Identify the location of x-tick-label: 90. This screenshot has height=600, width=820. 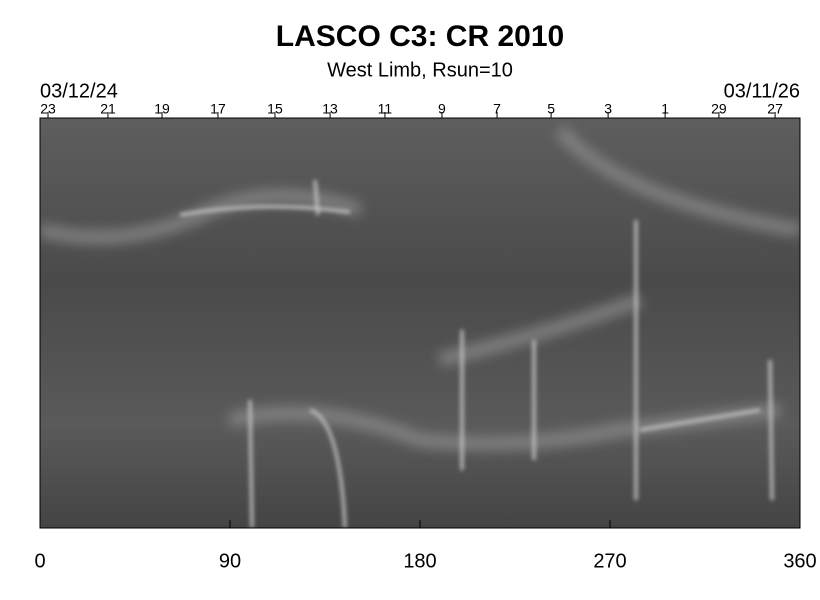
(230, 561).